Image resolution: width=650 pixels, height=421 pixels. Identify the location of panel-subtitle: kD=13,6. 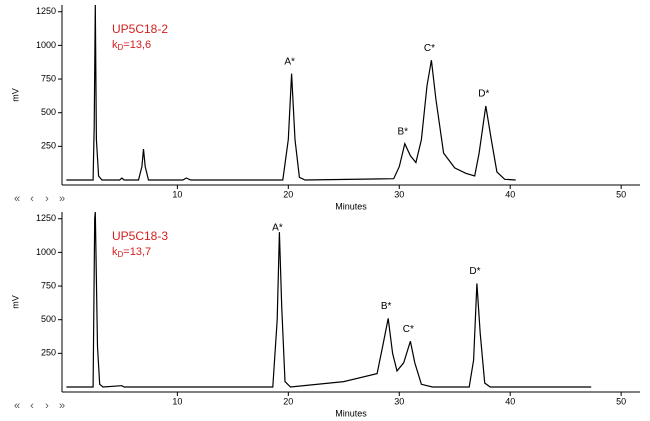
(131, 45).